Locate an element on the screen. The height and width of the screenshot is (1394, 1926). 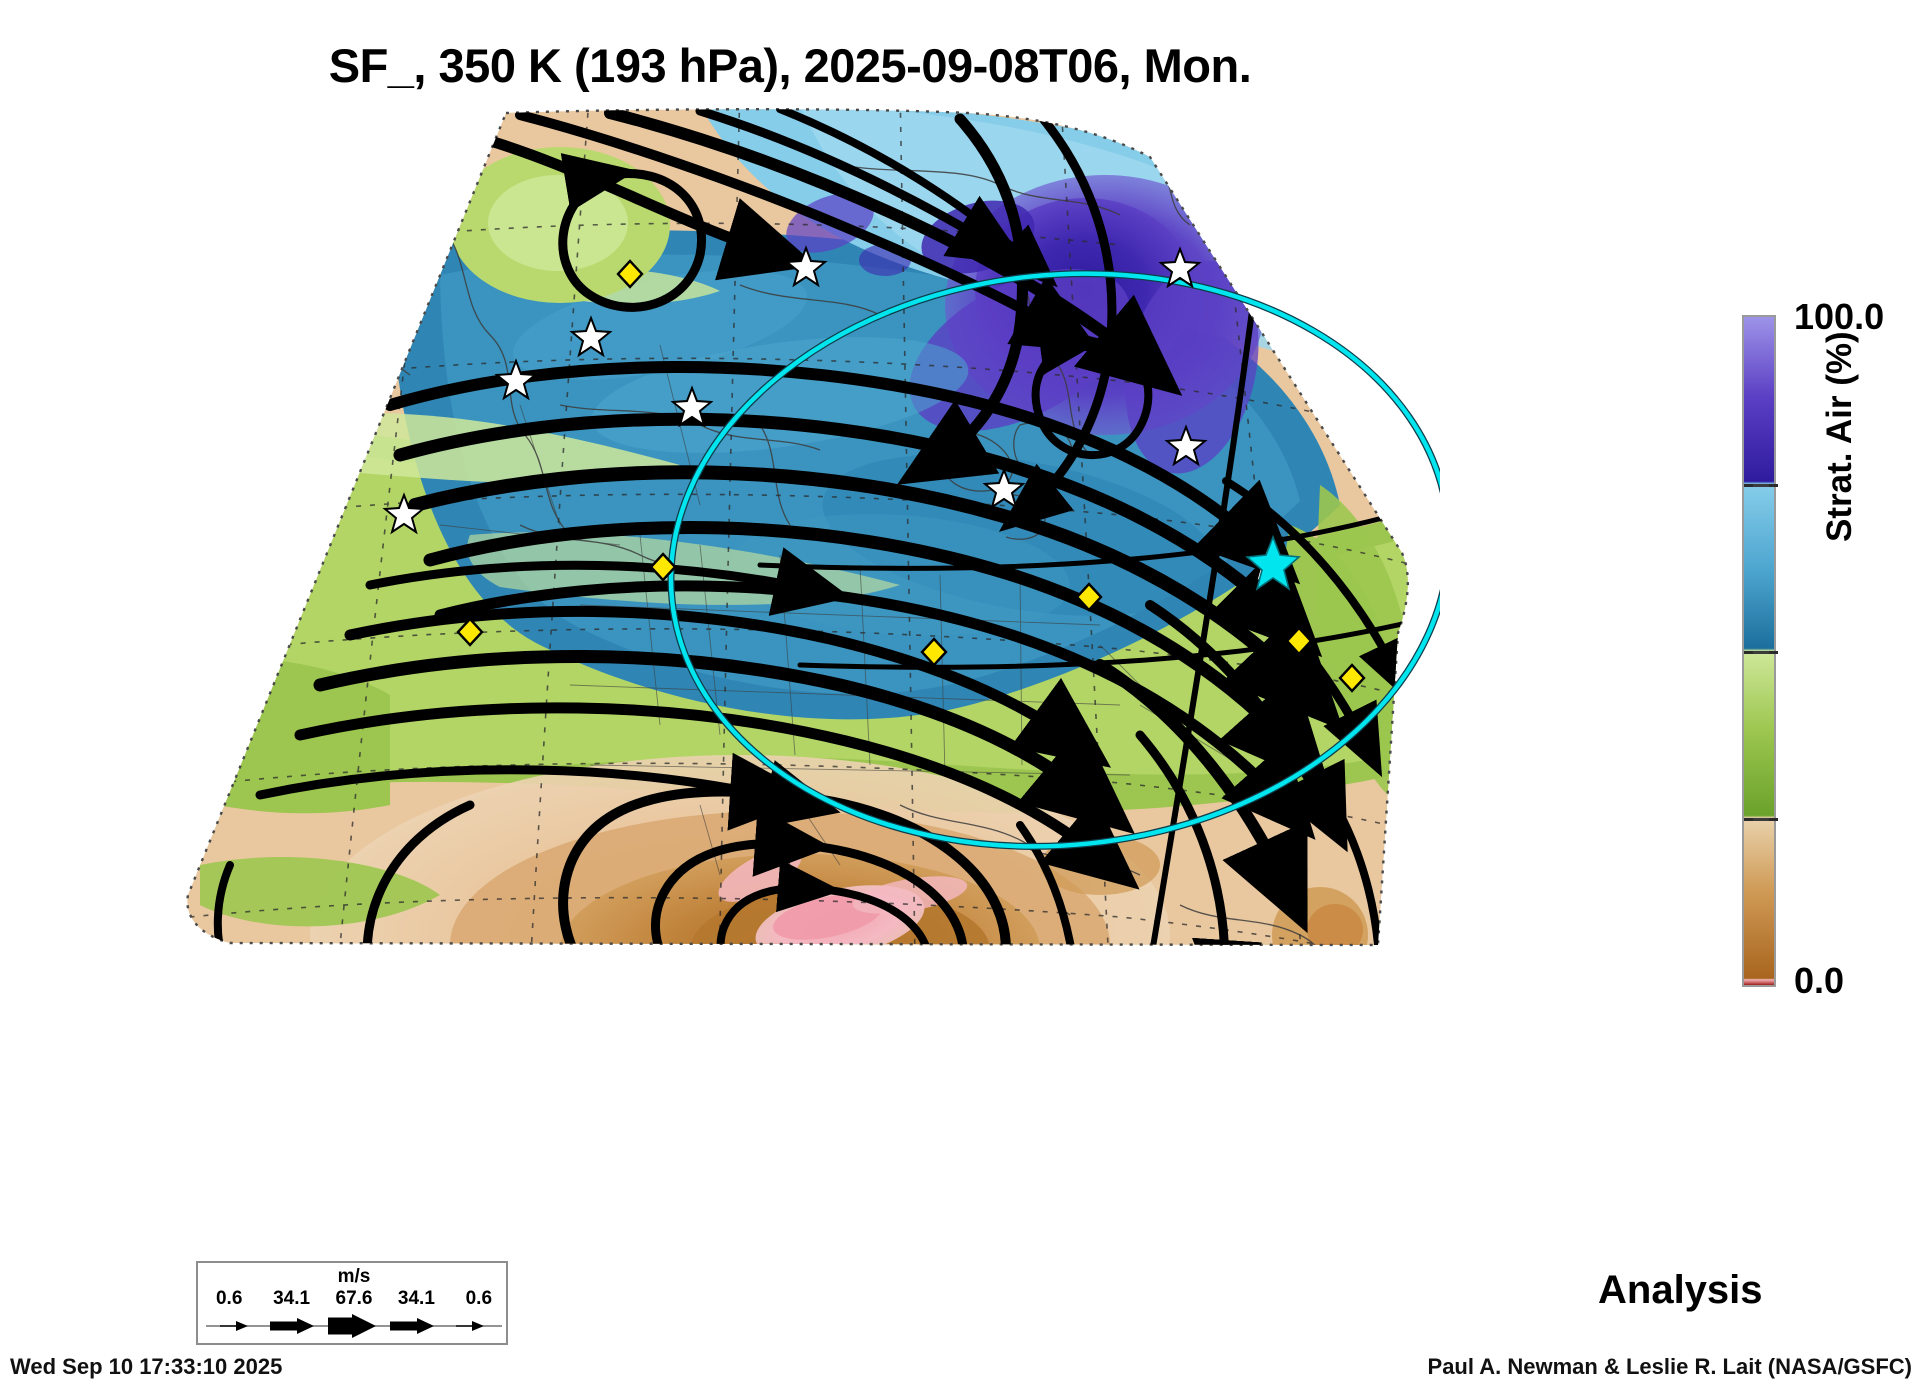
colorbar-gradient is located at coordinates (1760, 651).